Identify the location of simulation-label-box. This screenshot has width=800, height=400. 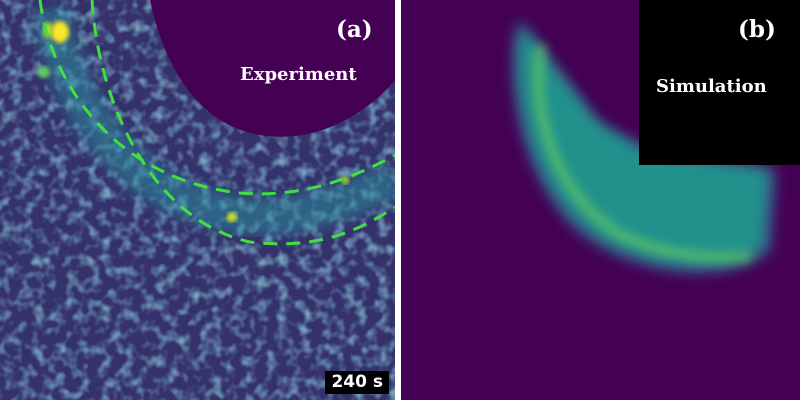
(719, 82).